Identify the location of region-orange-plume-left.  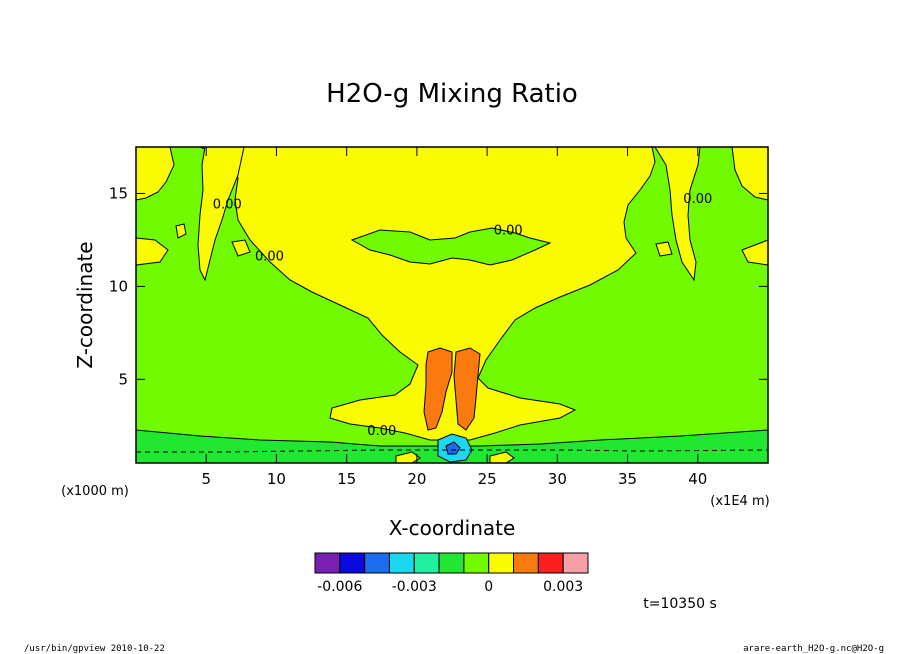
(438, 389).